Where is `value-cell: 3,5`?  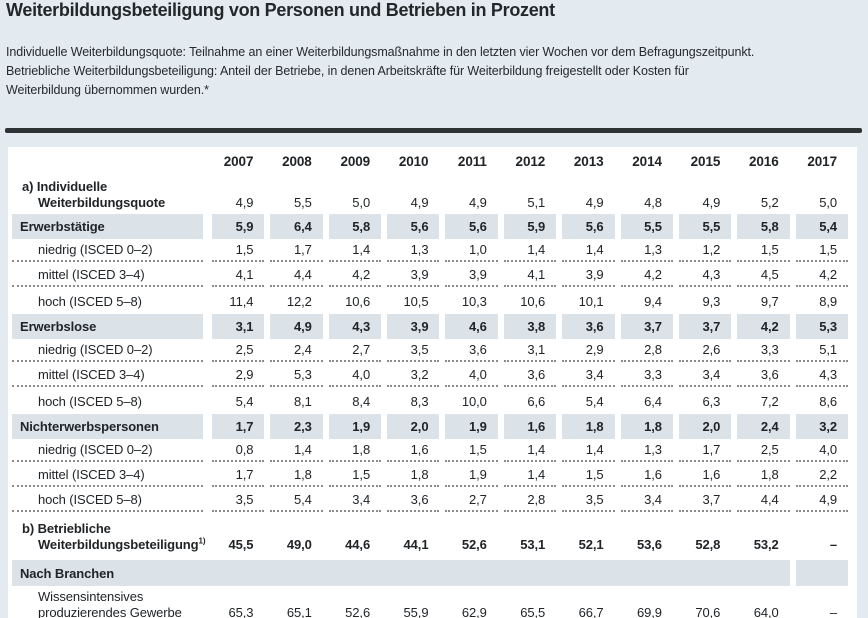 value-cell: 3,5 is located at coordinates (588, 500).